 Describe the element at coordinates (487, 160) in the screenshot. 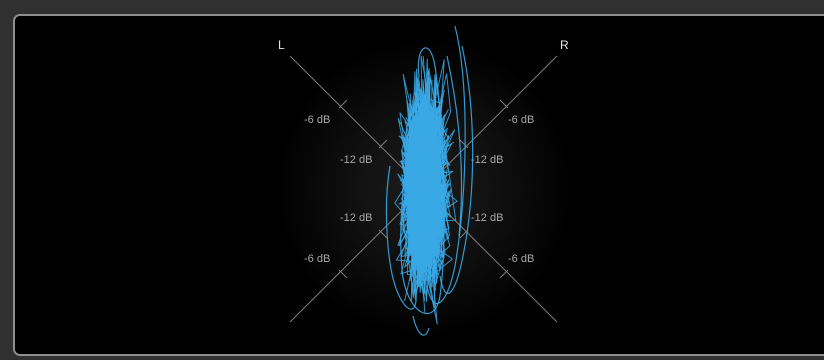

I see `db-label-inner-upper-right: -12 dB` at that location.